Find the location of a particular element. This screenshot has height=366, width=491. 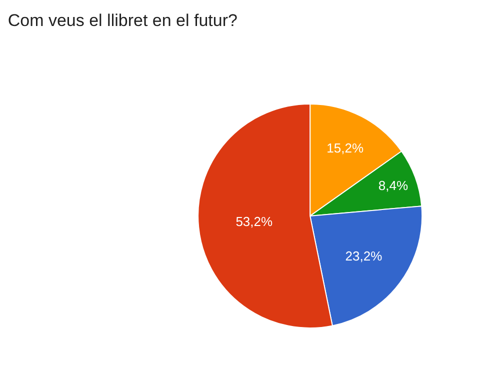

data-label: 23,2% is located at coordinates (364, 256).